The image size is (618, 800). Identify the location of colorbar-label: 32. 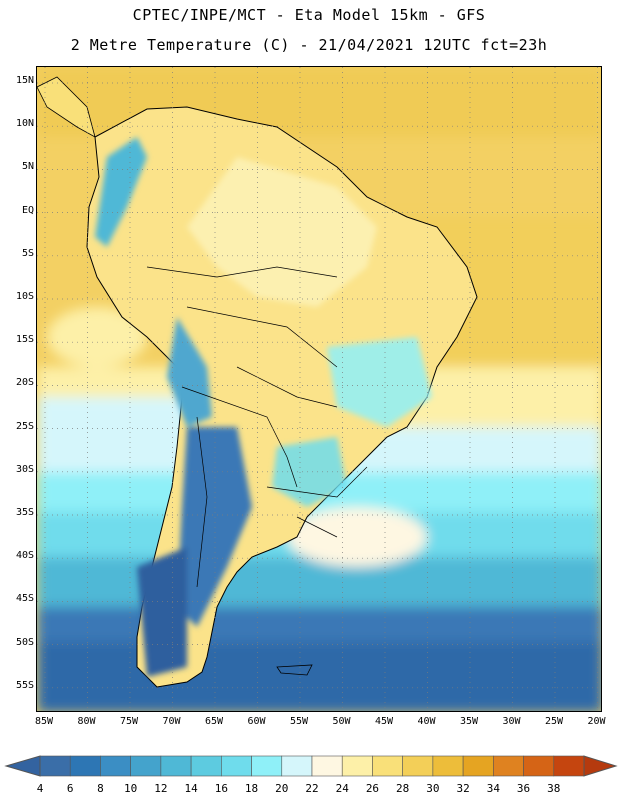
(463, 788).